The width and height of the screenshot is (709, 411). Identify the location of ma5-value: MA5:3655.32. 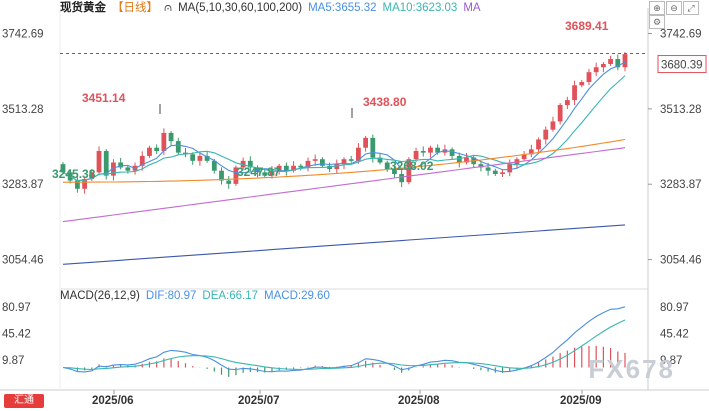
(342, 8).